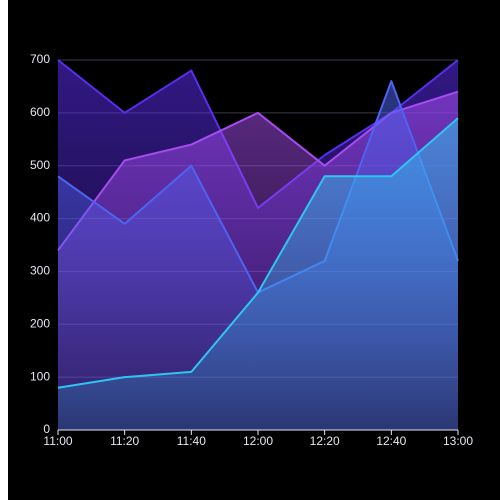 The width and height of the screenshot is (500, 500). What do you see at coordinates (40, 112) in the screenshot?
I see `y-tick-label: 600` at bounding box center [40, 112].